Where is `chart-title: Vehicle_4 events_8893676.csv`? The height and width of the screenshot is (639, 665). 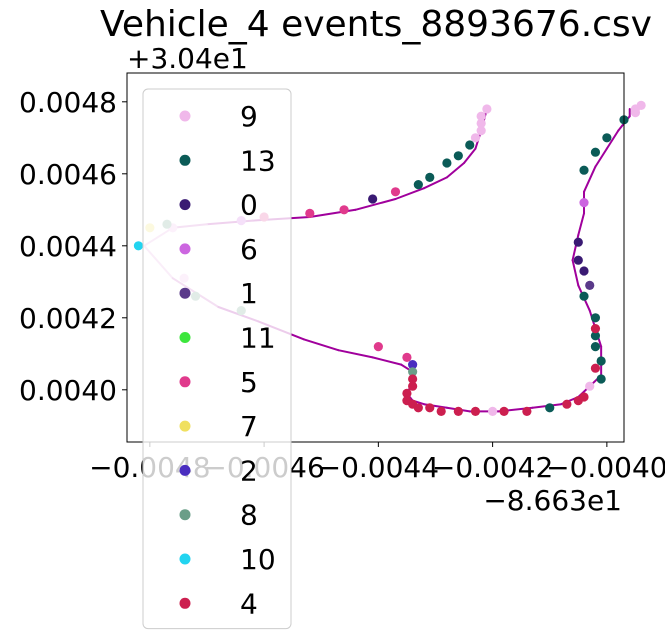 chart-title: Vehicle_4 events_8893676.csv is located at coordinates (376, 24).